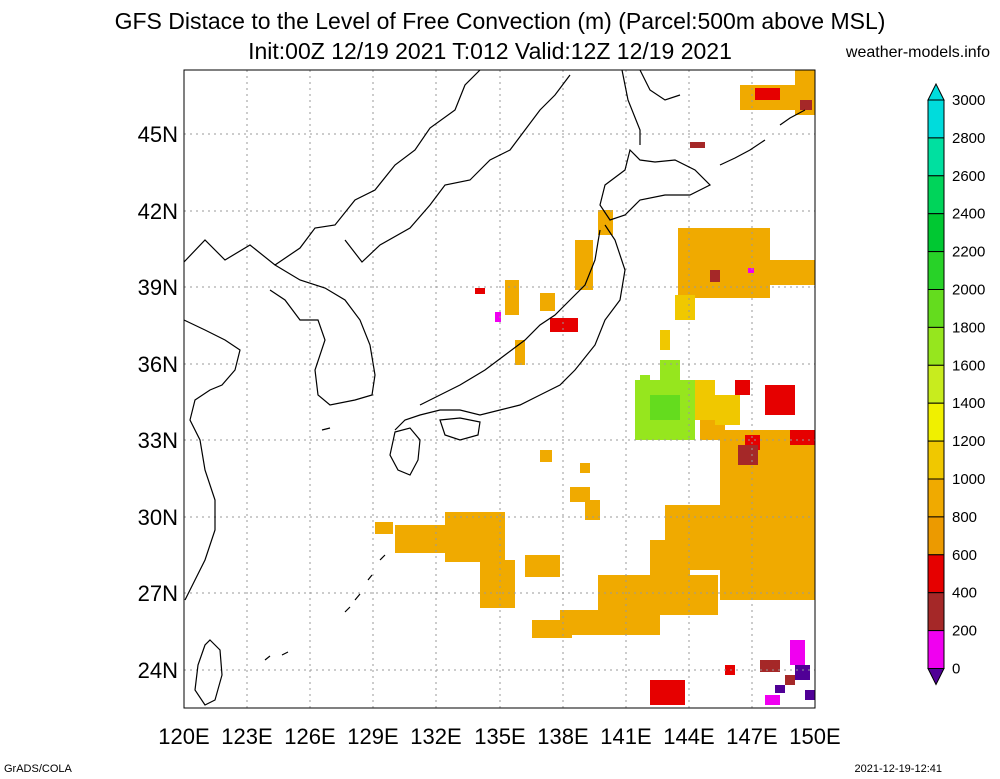 This screenshot has width=1000, height=779. Describe the element at coordinates (309, 736) in the screenshot. I see `lon-label: 126E` at that location.